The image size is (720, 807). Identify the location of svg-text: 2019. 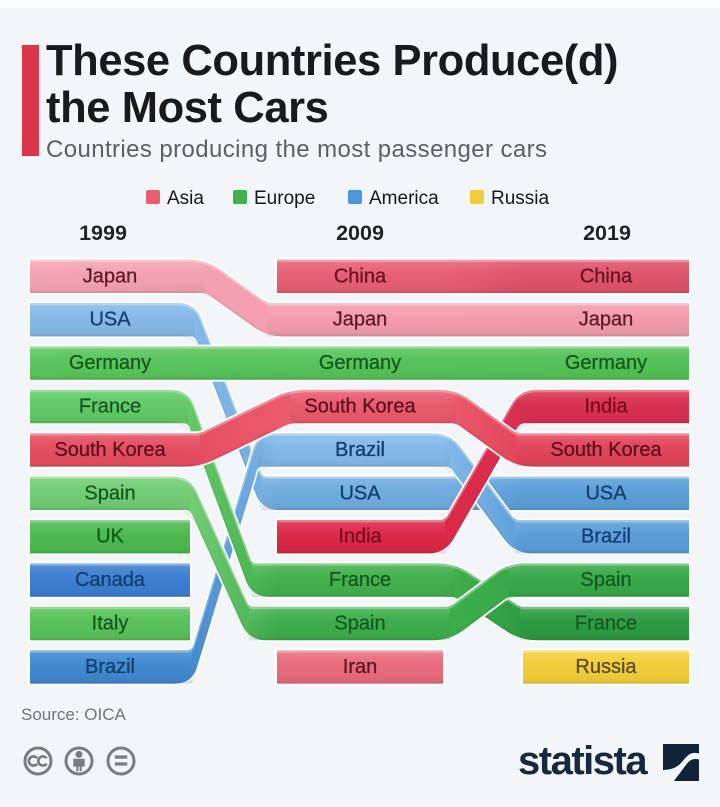
(607, 233).